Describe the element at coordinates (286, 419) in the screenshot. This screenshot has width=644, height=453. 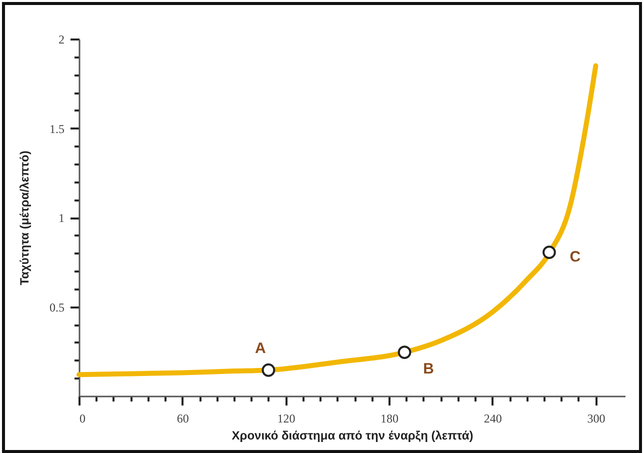
I see `x-tick-label: 120` at that location.